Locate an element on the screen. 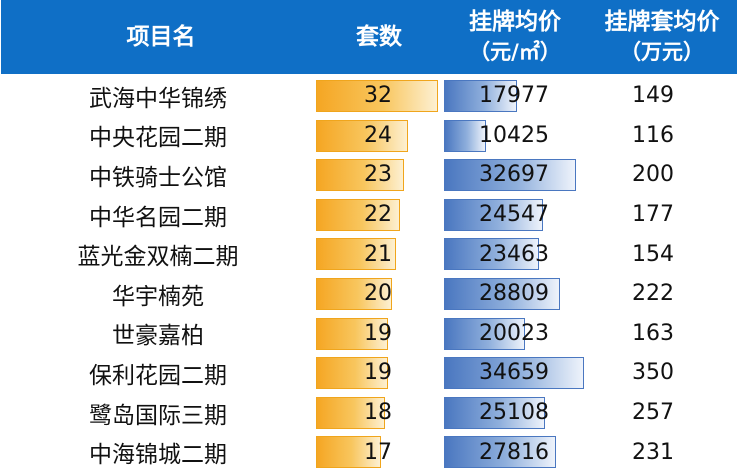 The width and height of the screenshot is (740, 474). avg-total-value: 257 is located at coordinates (653, 413).